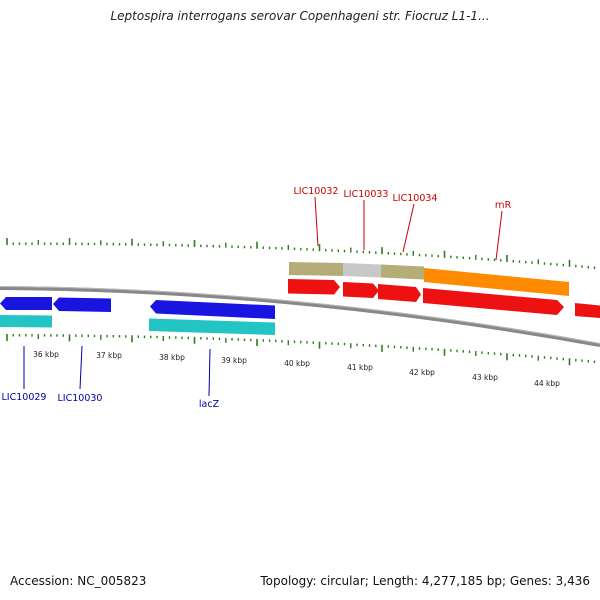 This screenshot has width=600, height=600. I want to click on genome-backbone, so click(300, 316).